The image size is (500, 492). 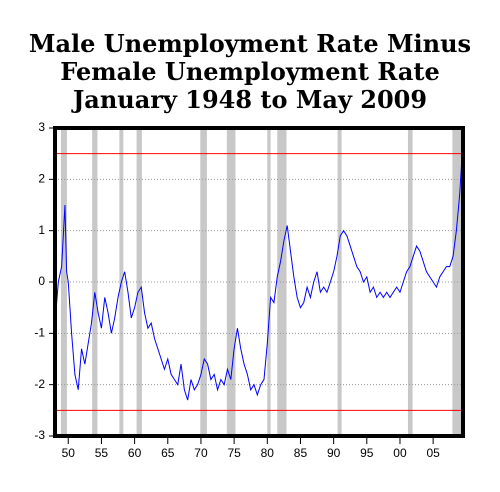 What do you see at coordinates (41, 127) in the screenshot?
I see `y-tick-label: 3` at bounding box center [41, 127].